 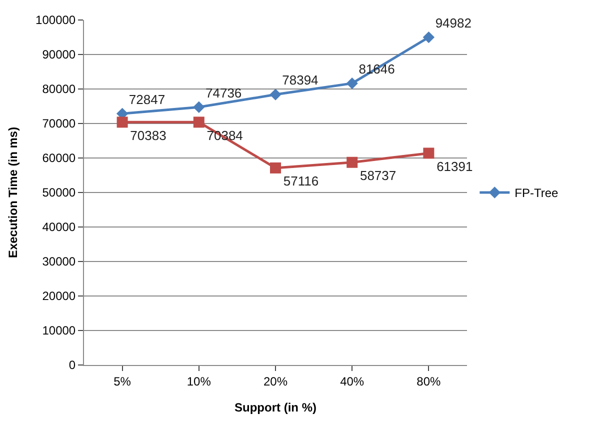 What do you see at coordinates (59, 158) in the screenshot?
I see `y-tick-label: 60000` at bounding box center [59, 158].